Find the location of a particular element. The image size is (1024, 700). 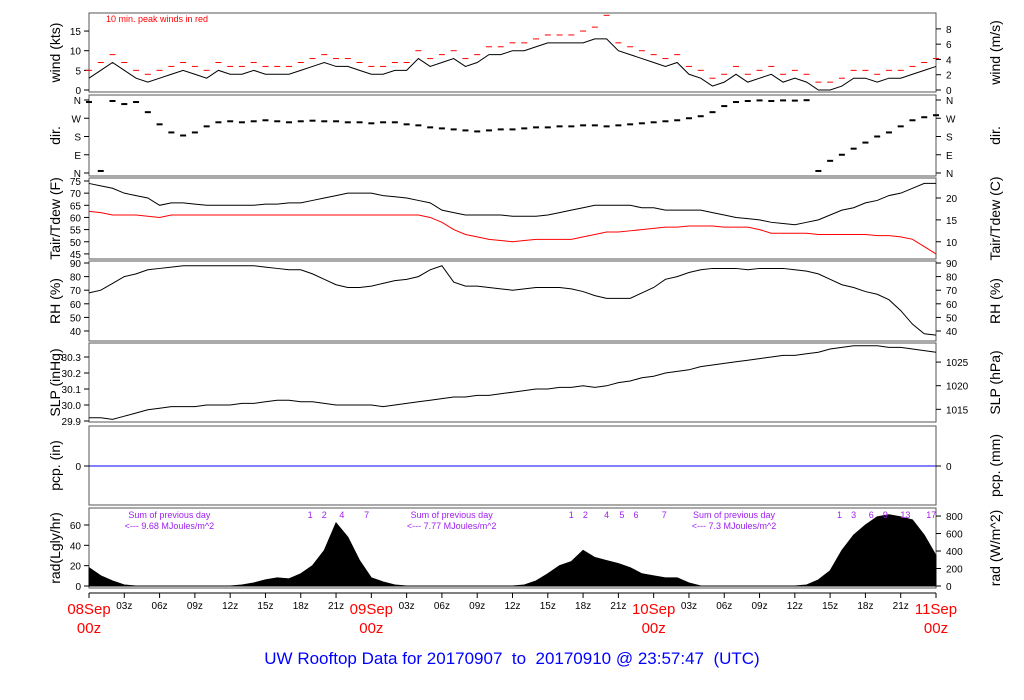

peak-wind-note: 10 min. peak winds in red is located at coordinates (157, 19).